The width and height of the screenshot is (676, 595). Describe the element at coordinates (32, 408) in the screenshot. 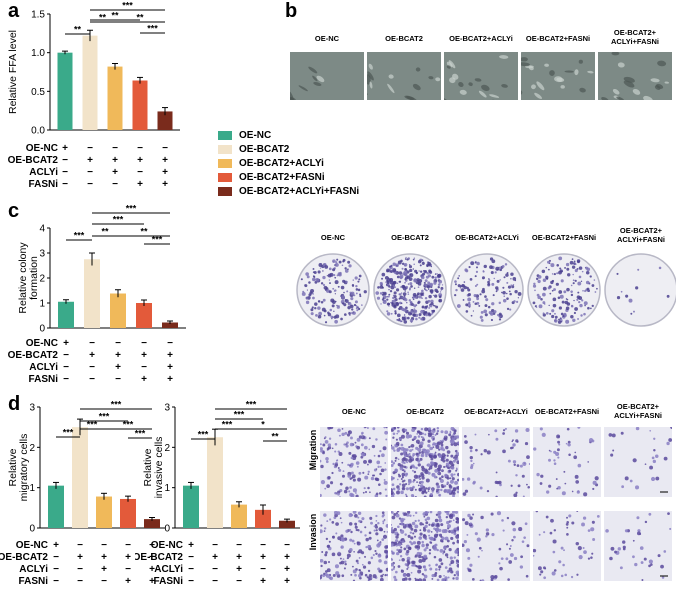

I see `y-tick-label: 3` at that location.